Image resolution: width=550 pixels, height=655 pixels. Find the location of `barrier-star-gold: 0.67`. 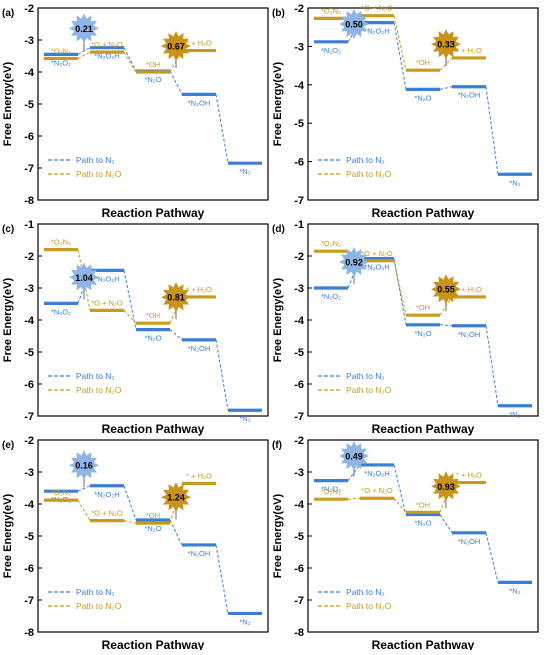

barrier-star-gold: 0.67 is located at coordinates (176, 49).